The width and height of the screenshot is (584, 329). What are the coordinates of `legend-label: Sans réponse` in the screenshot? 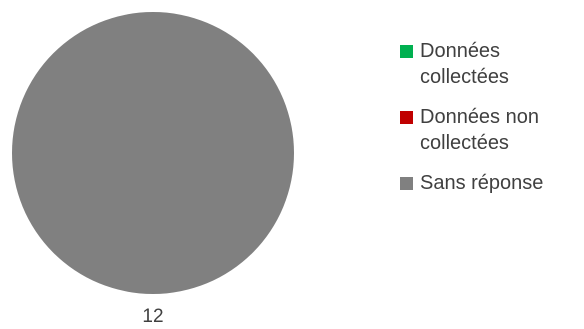 It's located at (482, 183).